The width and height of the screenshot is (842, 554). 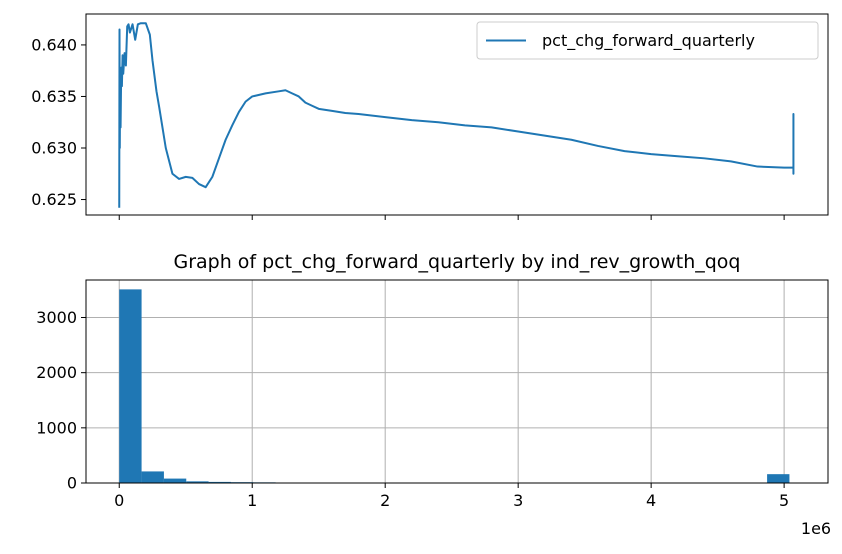 What do you see at coordinates (651, 500) in the screenshot?
I see `histogram-x-tick-label: 4` at bounding box center [651, 500].